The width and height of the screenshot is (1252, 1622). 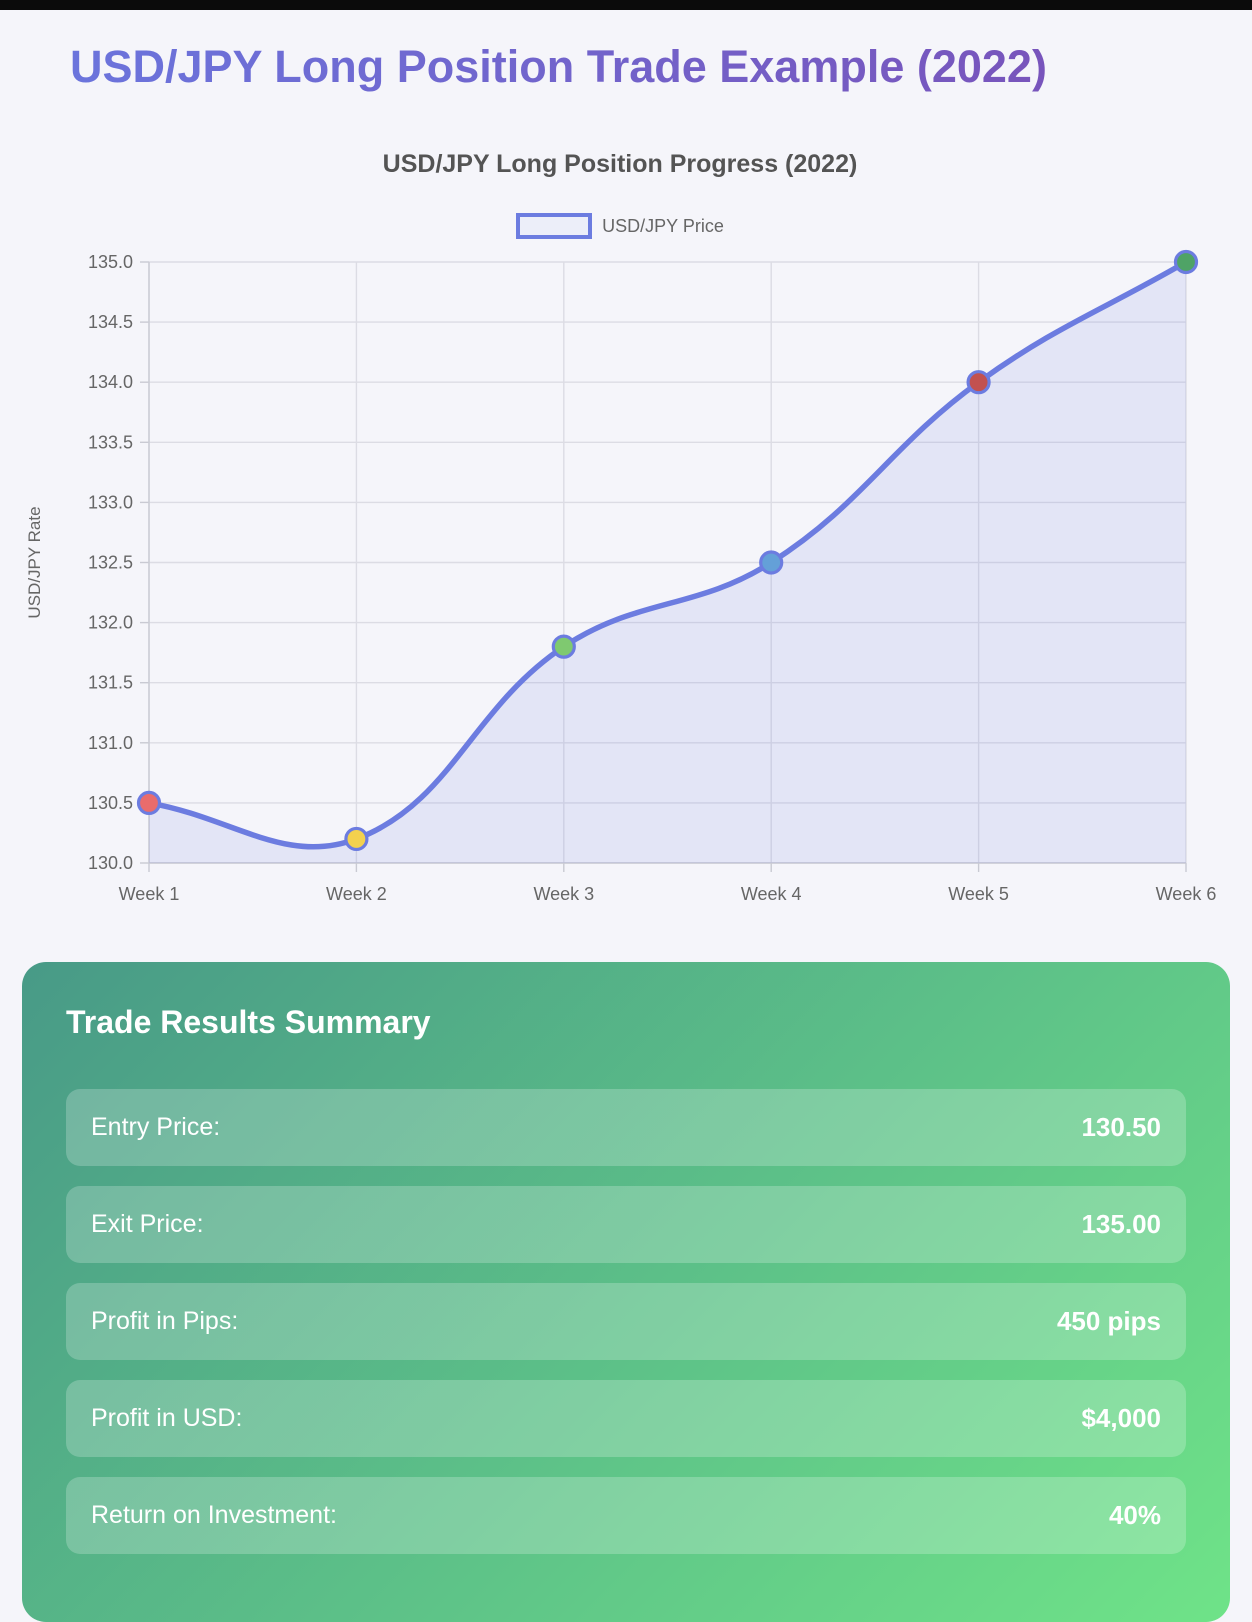 I want to click on row-label: Profit in Pips:, so click(x=165, y=1321).